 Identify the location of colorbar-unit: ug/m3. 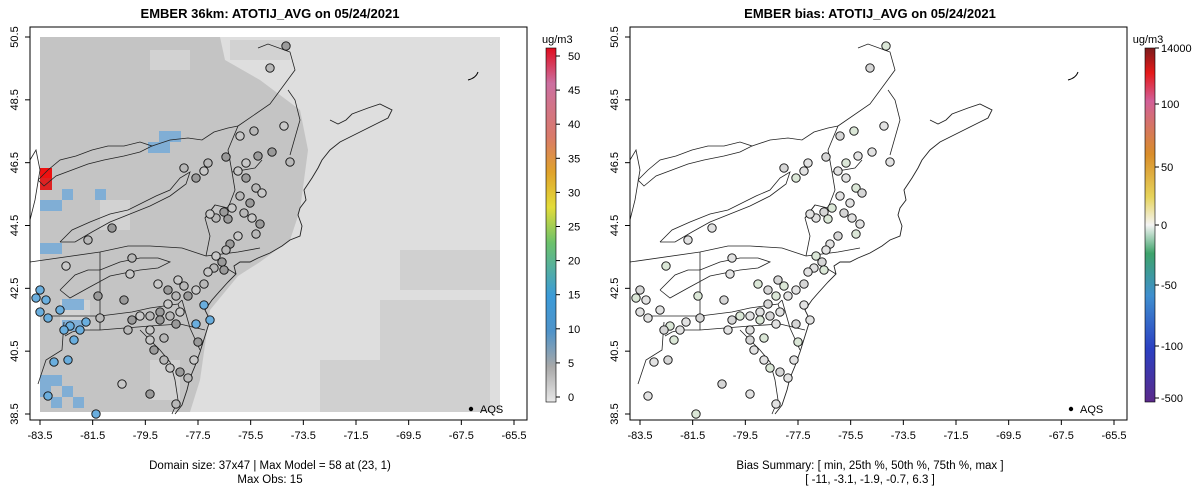
(1148, 40).